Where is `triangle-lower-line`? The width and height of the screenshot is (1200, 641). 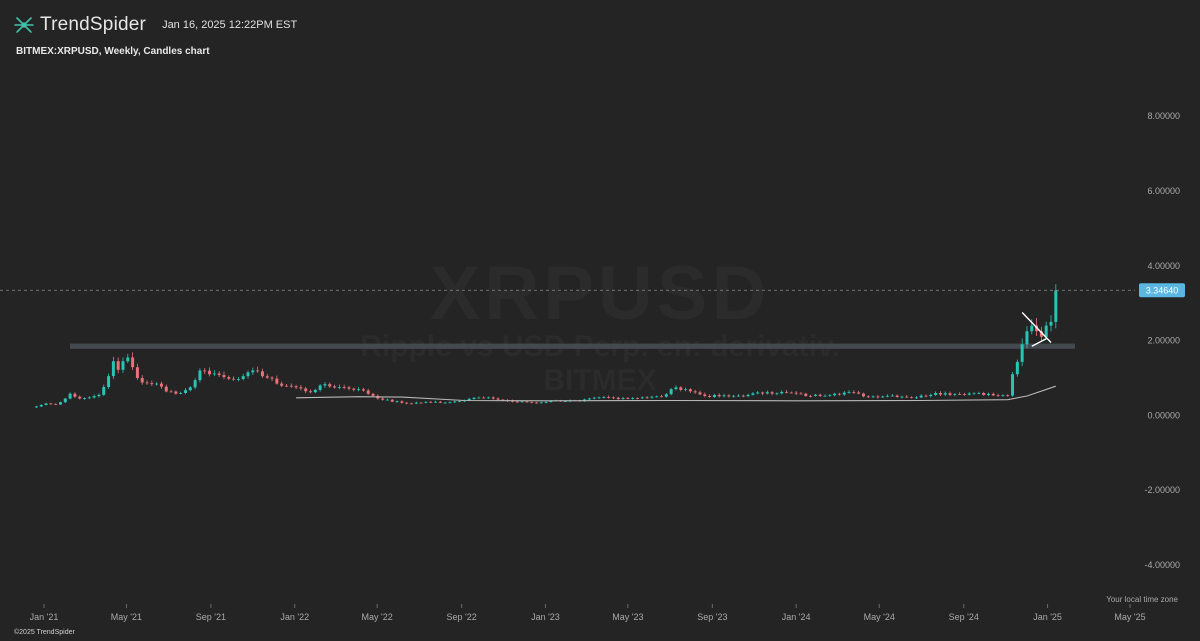
triangle-lower-line is located at coordinates (1039, 342).